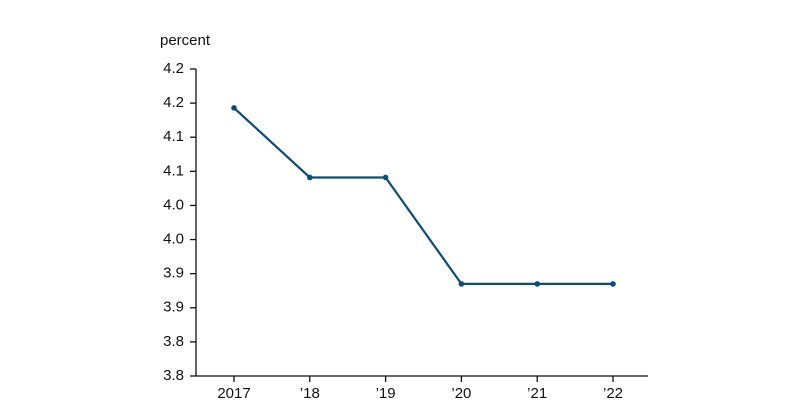 Image resolution: width=800 pixels, height=406 pixels. What do you see at coordinates (233, 393) in the screenshot?
I see `x-tick-label: 2017` at bounding box center [233, 393].